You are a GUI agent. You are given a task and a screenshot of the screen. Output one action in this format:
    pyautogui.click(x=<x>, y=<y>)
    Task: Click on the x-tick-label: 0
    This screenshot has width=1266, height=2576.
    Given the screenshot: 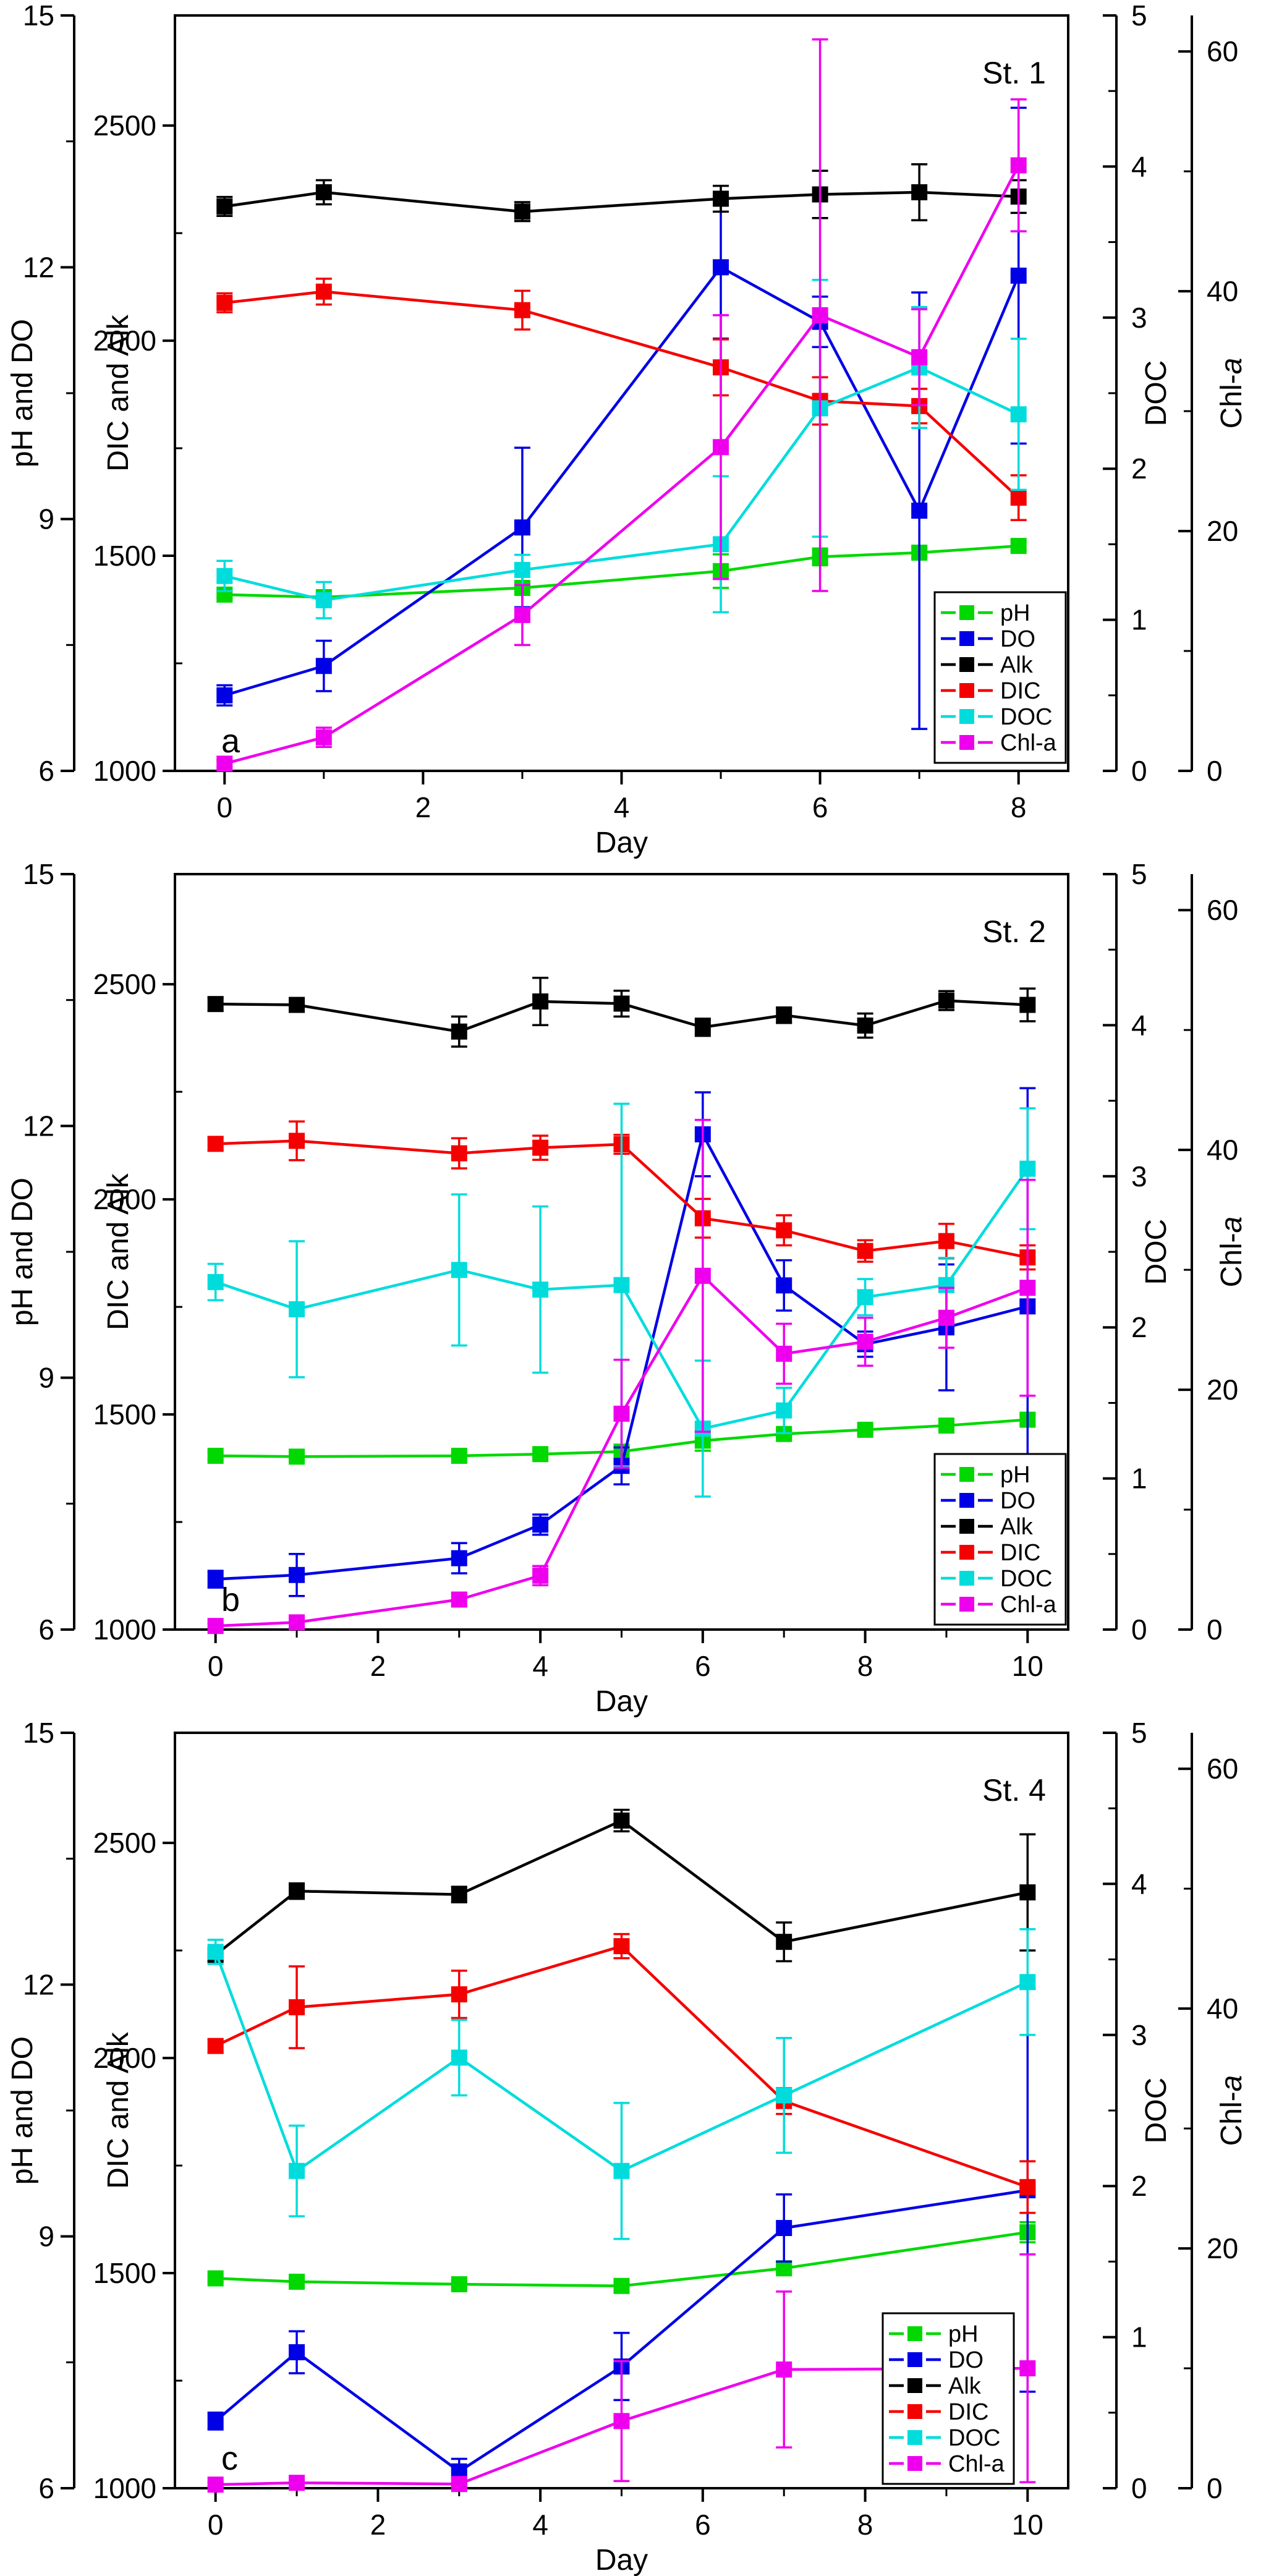 What is the action you would take?
    pyautogui.click(x=216, y=2525)
    